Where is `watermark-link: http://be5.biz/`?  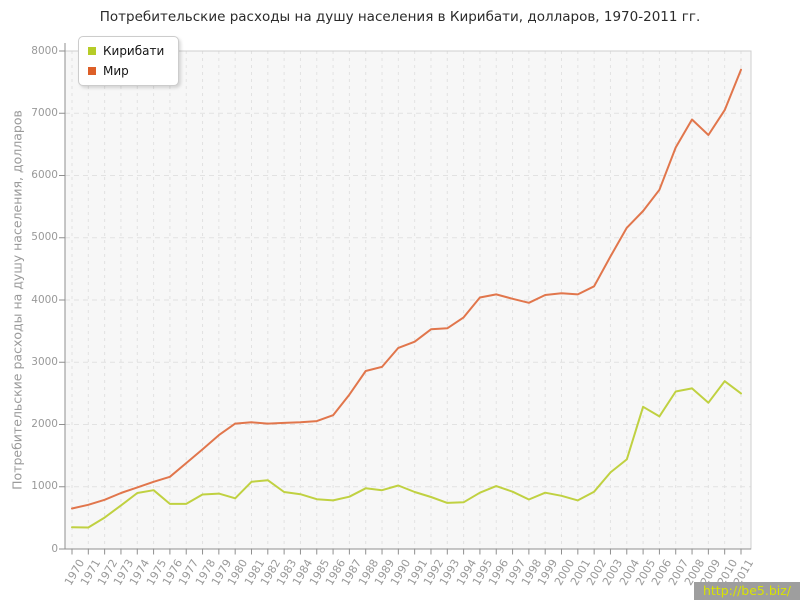 watermark-link: http://be5.biz/ is located at coordinates (747, 591).